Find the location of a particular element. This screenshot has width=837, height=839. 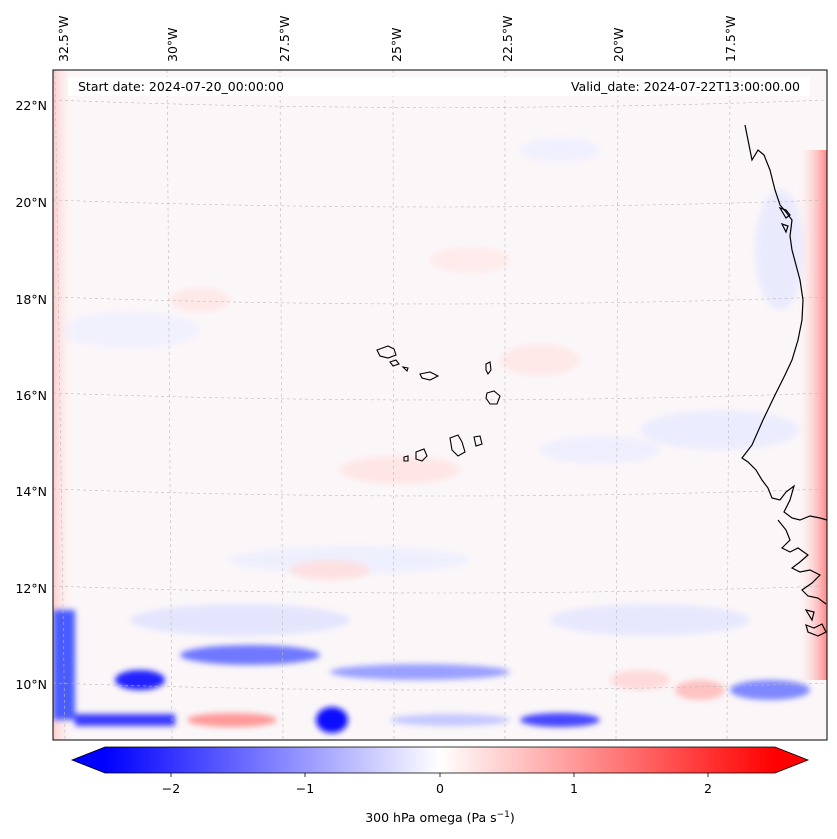

colorbar: −2 −1 0 1 2 300 hPa omega (Pa s−1) is located at coordinates (440, 785).